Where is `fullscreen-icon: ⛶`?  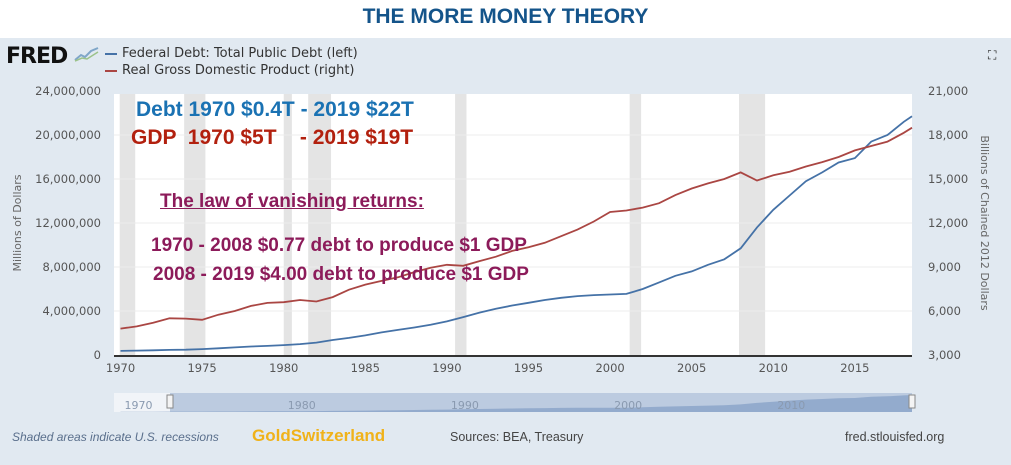
fullscreen-icon: ⛶ is located at coordinates (992, 55).